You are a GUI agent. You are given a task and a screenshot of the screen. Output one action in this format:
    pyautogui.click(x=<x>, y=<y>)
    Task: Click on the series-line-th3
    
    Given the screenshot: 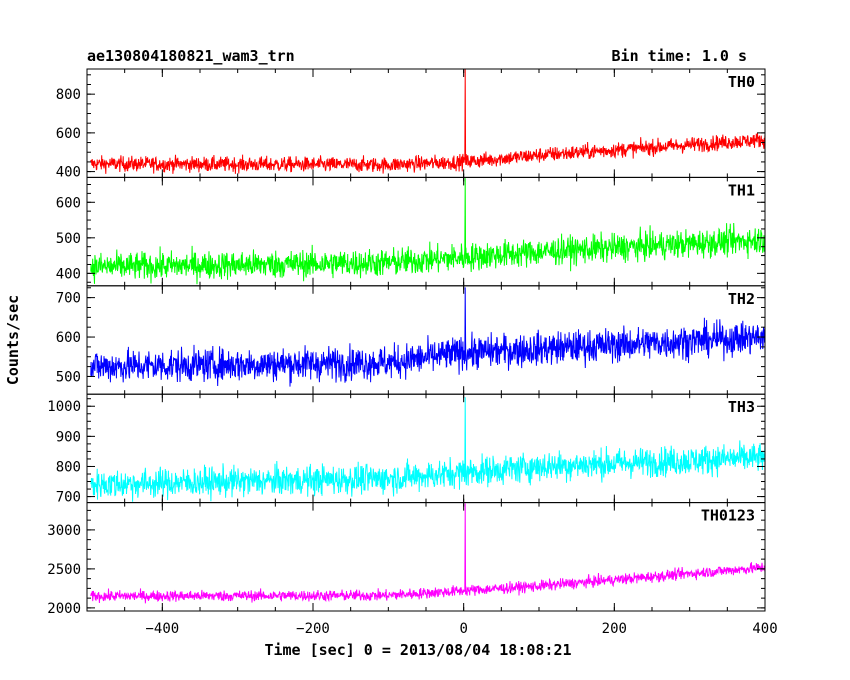 What is the action you would take?
    pyautogui.click(x=427, y=449)
    